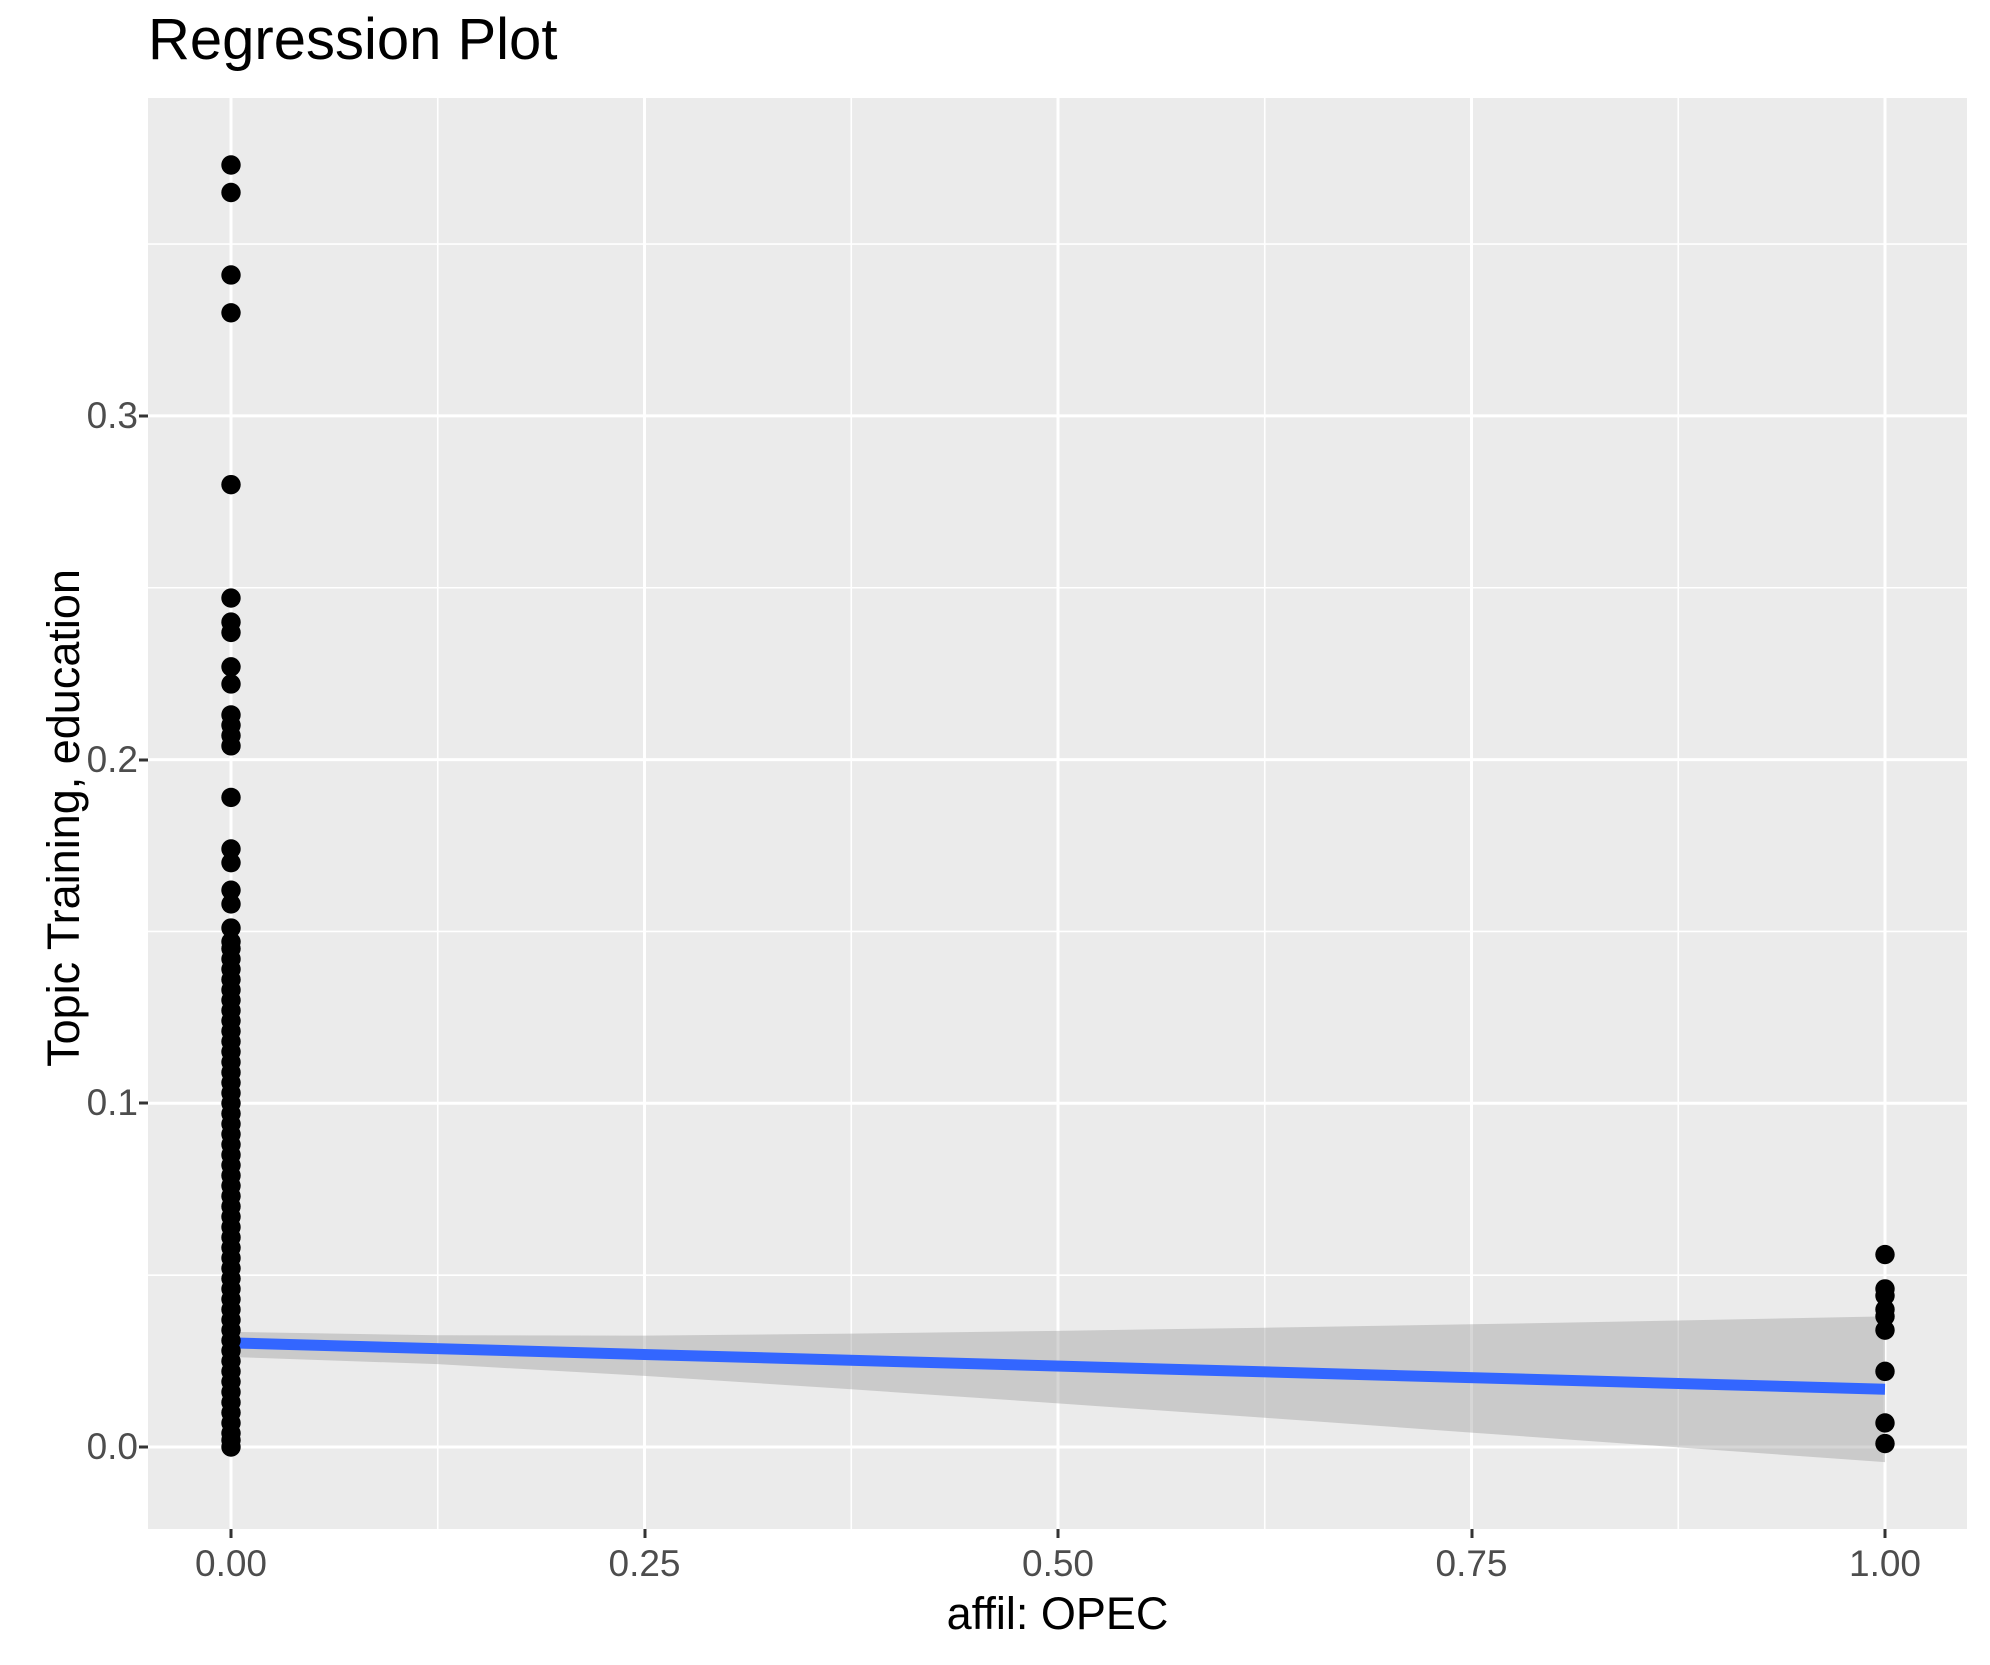 The image size is (1990, 1665). What do you see at coordinates (1058, 1563) in the screenshot?
I see `x-axis-tick-label: 0.50` at bounding box center [1058, 1563].